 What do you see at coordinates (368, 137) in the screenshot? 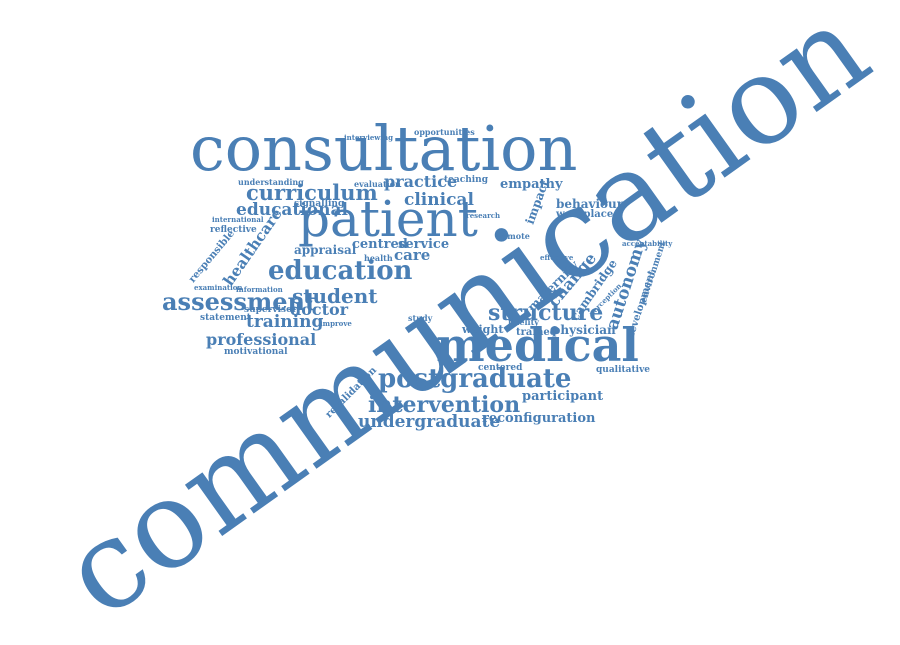
I see `word-interviewing: interviewing` at bounding box center [368, 137].